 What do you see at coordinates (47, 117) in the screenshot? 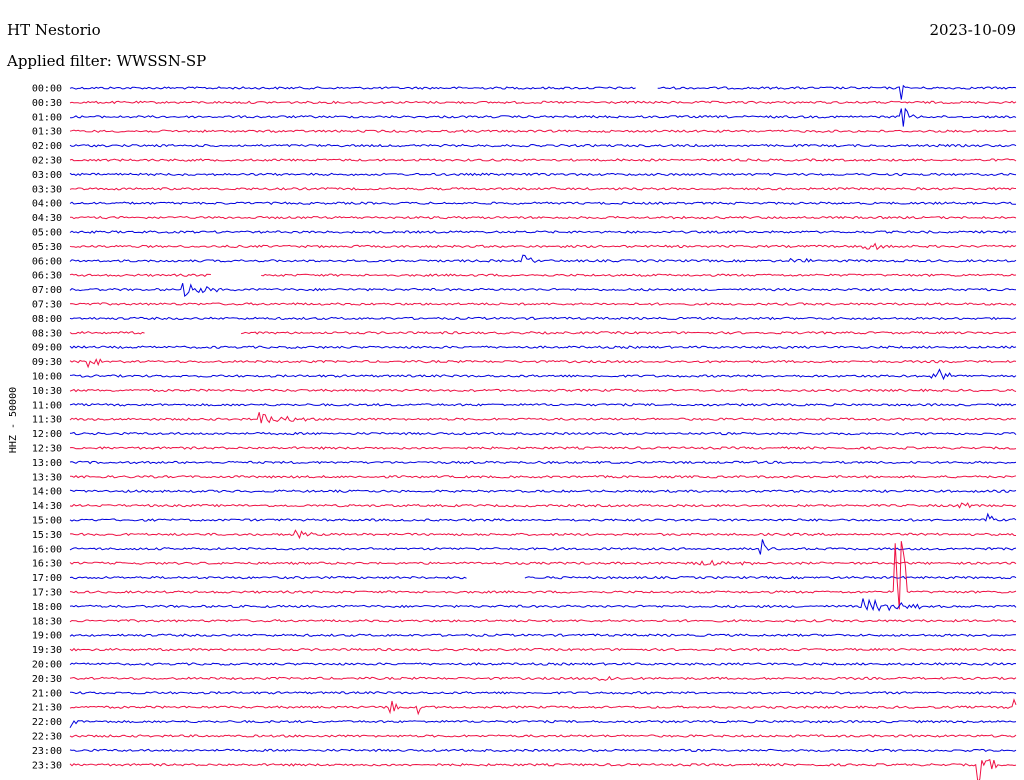
I see `row-time-label: 01:00` at bounding box center [47, 117].